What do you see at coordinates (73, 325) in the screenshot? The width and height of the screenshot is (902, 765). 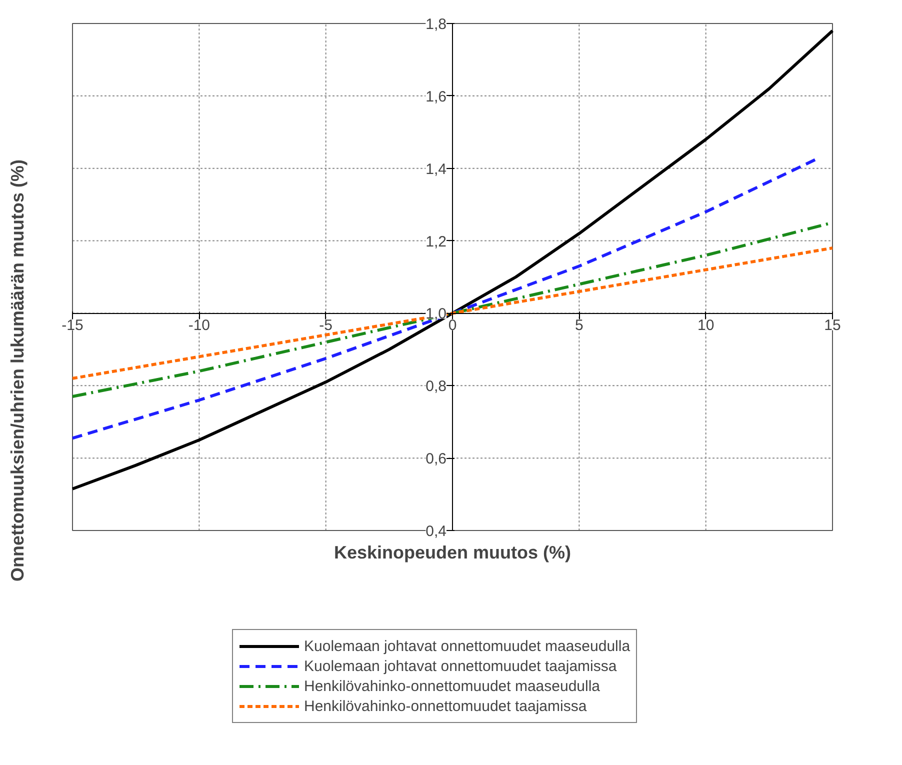 I see `x-tick-label: -15` at bounding box center [73, 325].